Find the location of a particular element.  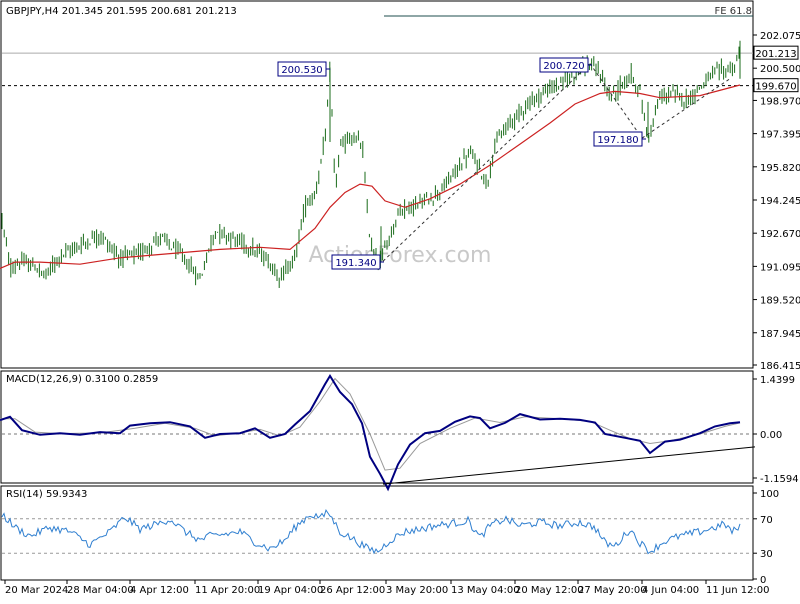

rsi-line is located at coordinates (371, 531).